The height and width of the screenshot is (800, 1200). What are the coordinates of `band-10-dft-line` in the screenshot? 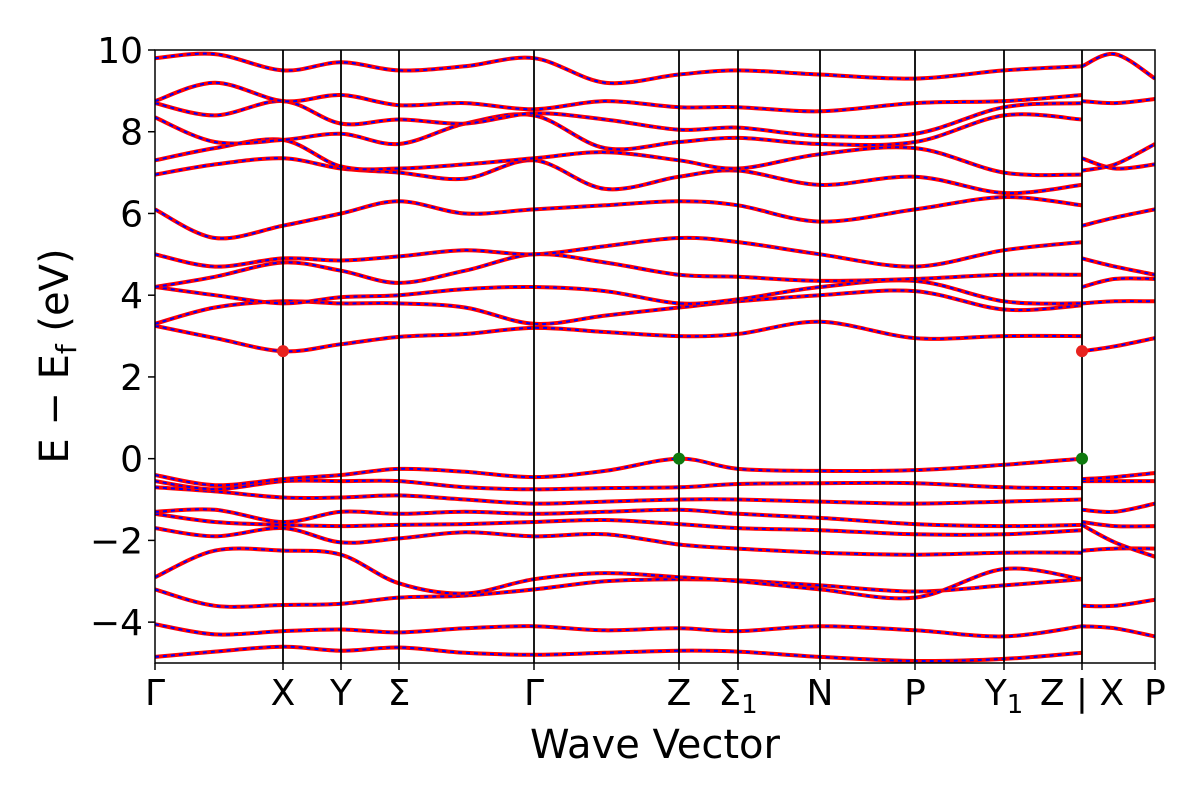 It's located at (619, 336).